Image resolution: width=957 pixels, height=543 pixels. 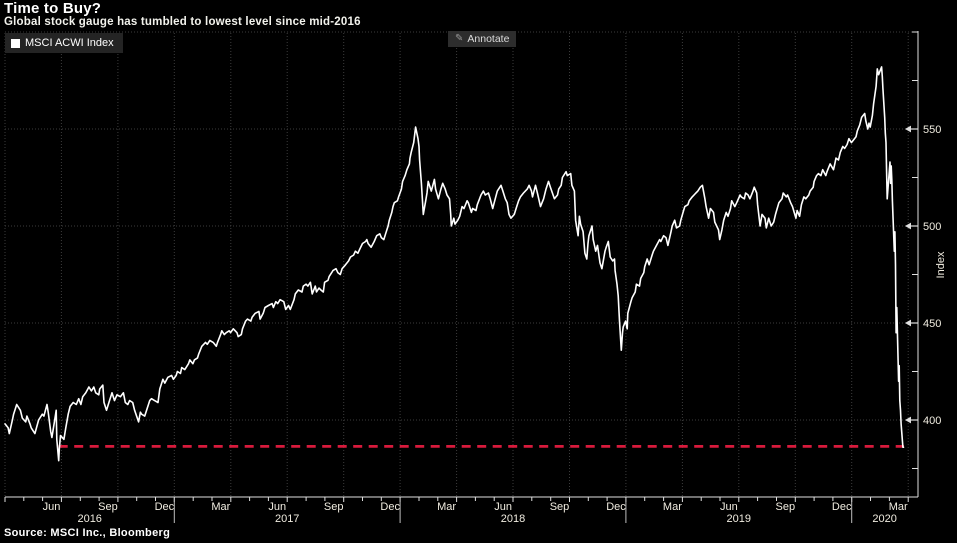 I want to click on x-year-label: 2016, so click(x=89, y=519).